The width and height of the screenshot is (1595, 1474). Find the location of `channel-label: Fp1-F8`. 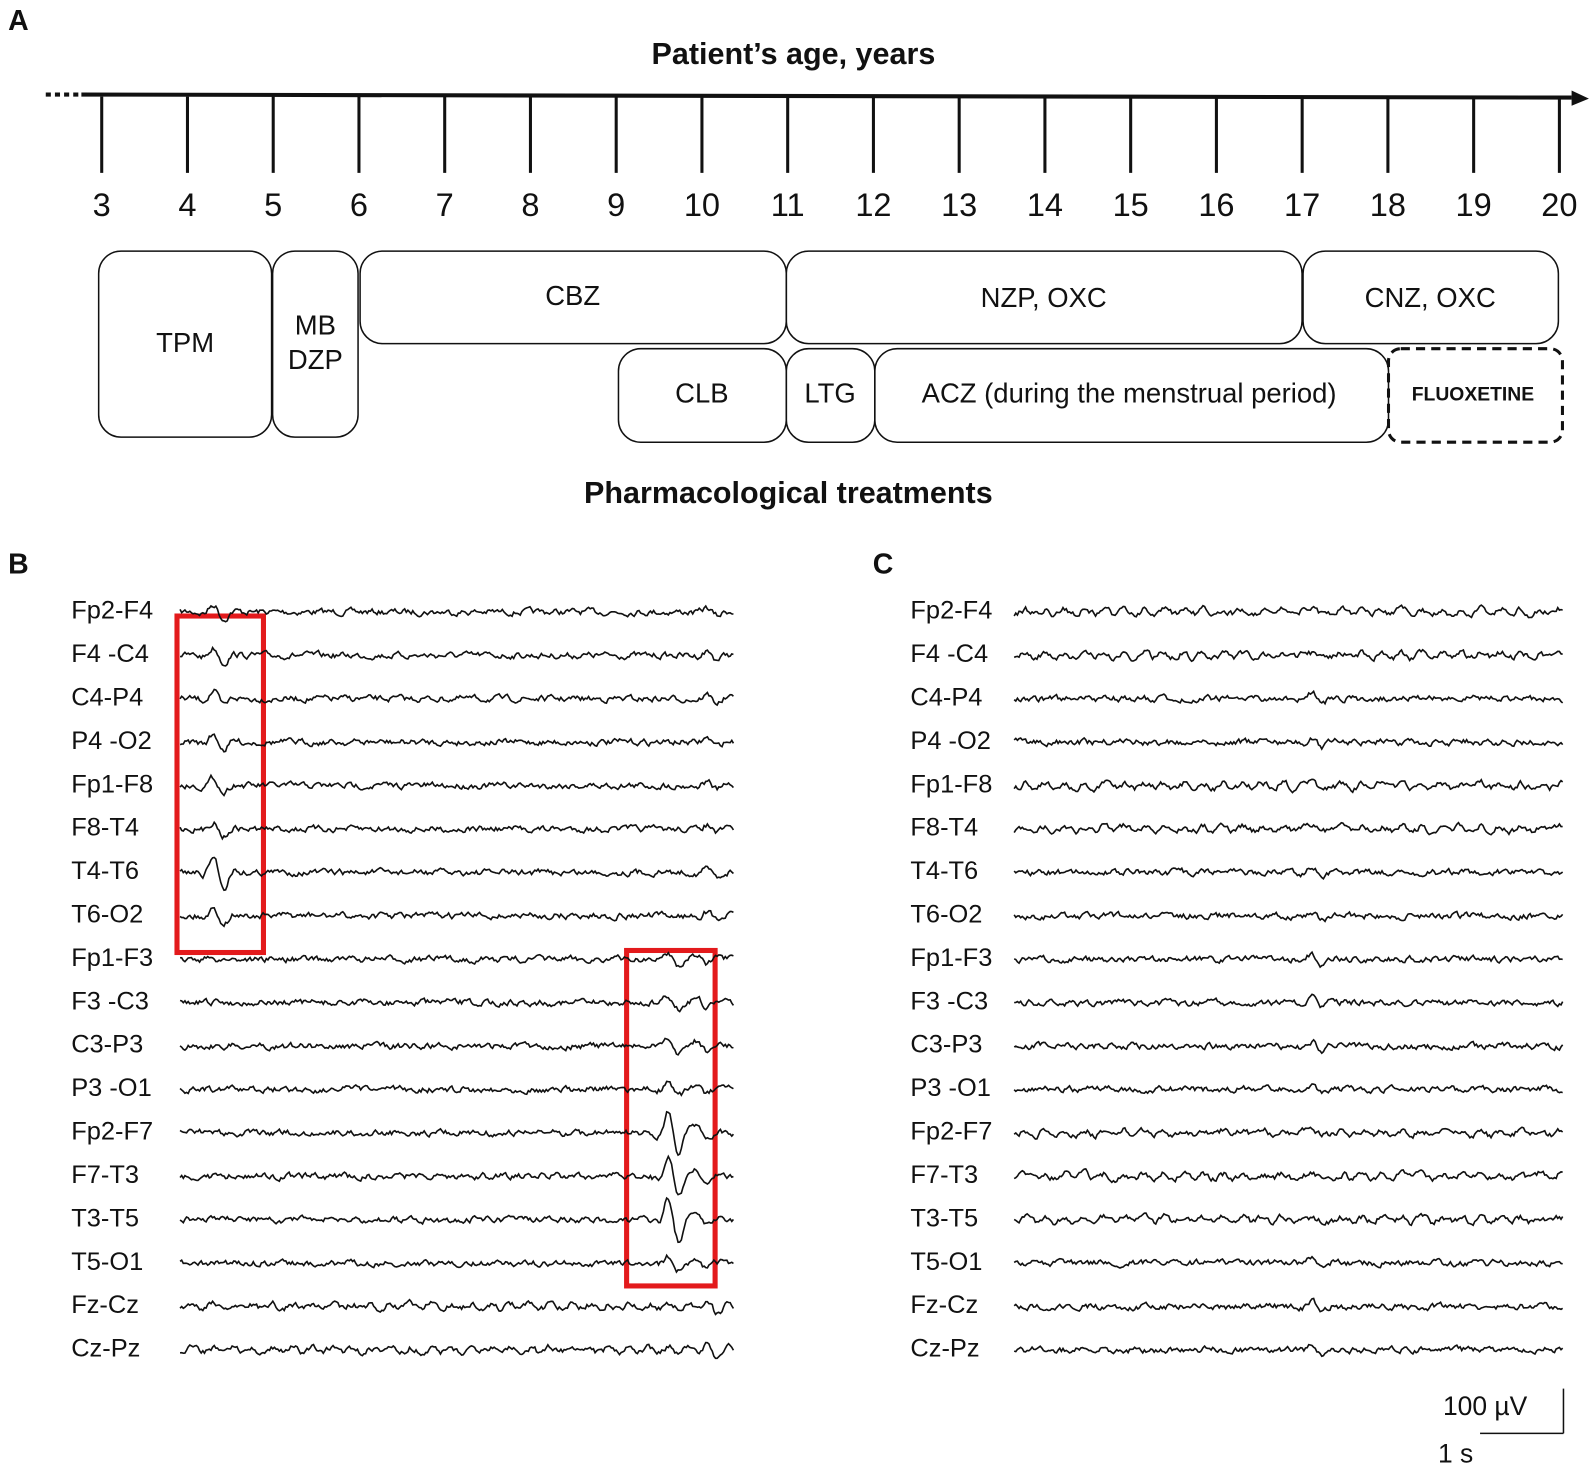

channel-label: Fp1-F8 is located at coordinates (951, 784).